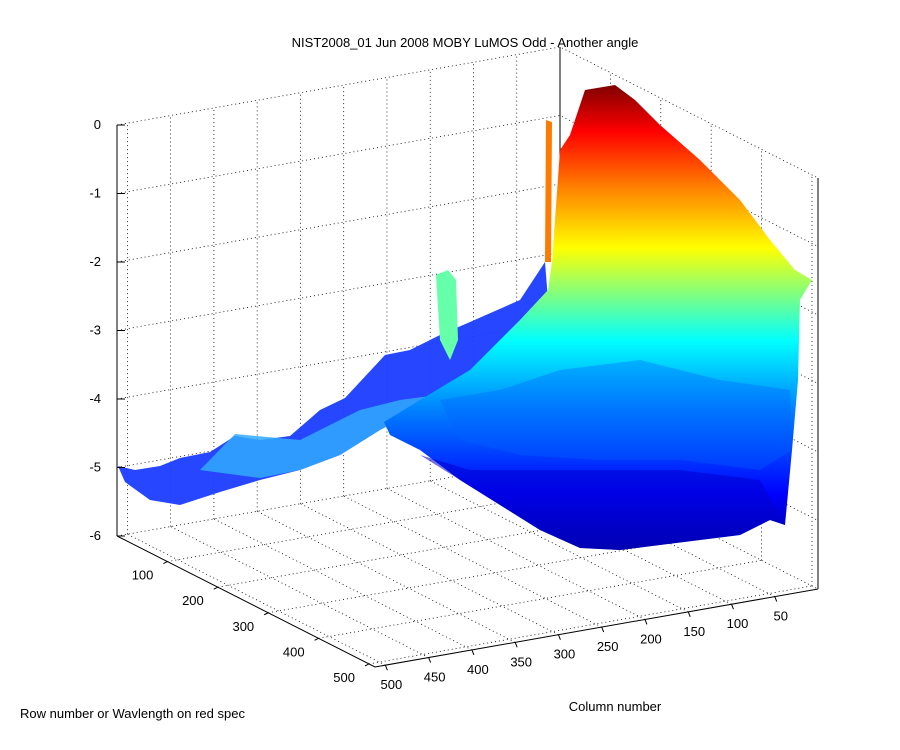  What do you see at coordinates (95, 193) in the screenshot?
I see `z-tick-label: -1` at bounding box center [95, 193].